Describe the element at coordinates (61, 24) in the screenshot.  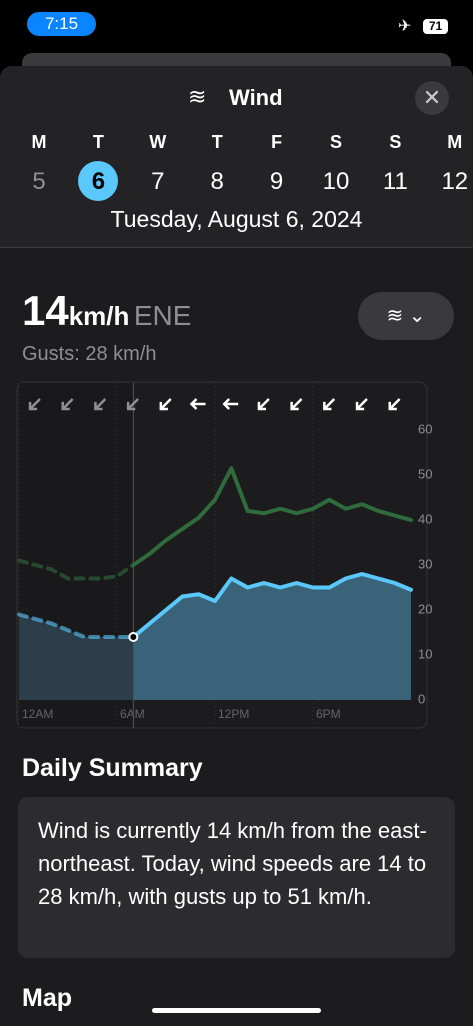
I see `time: 7:15` at that location.